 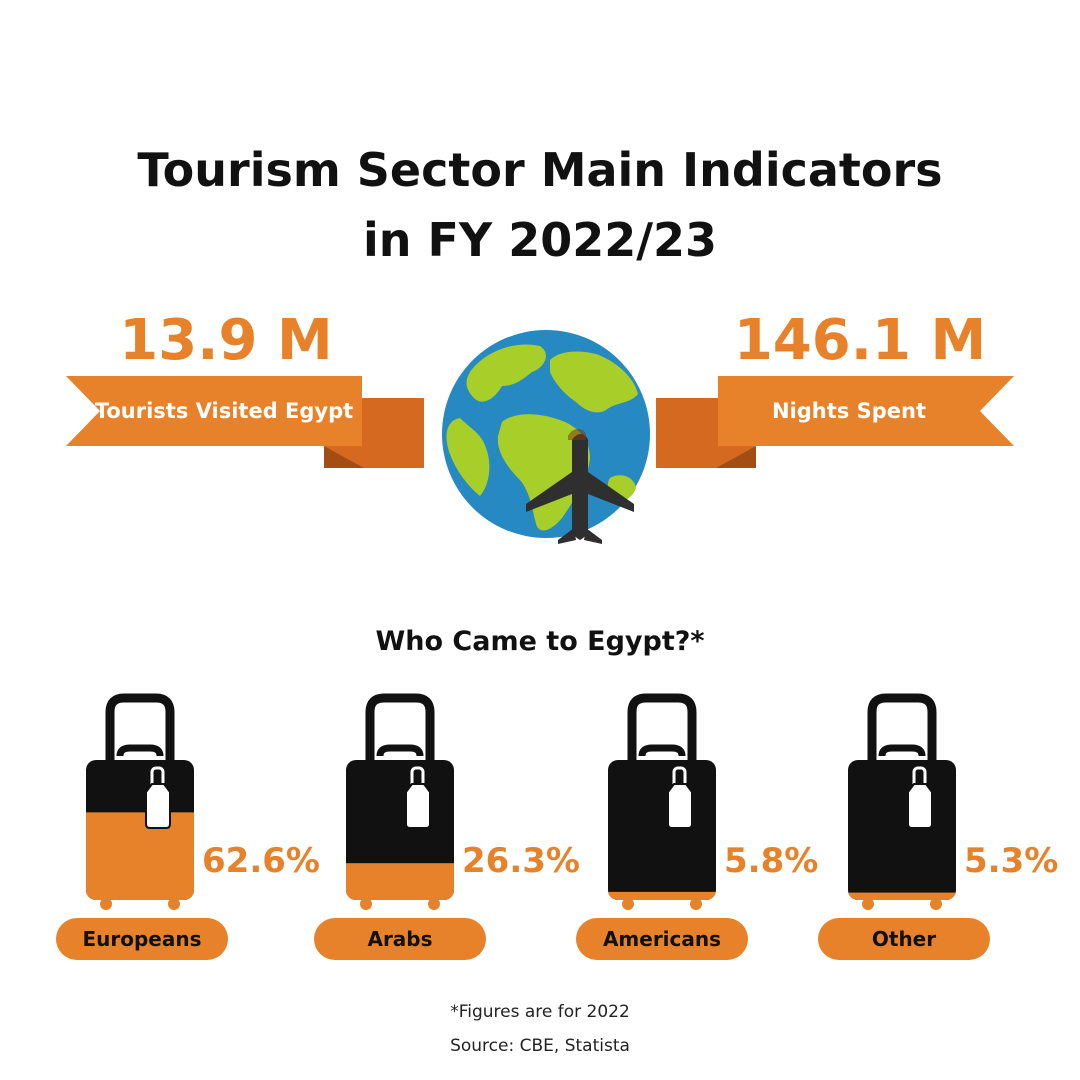 I want to click on bag-wheel-left-other, so click(x=868, y=904).